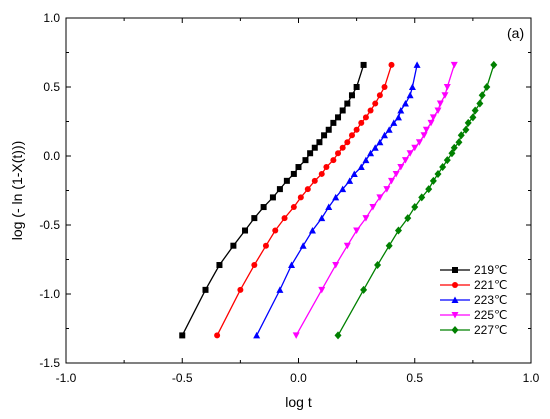 Image resolution: width=550 pixels, height=419 pixels. What do you see at coordinates (182, 378) in the screenshot?
I see `x-tick-label: -0.5` at bounding box center [182, 378].